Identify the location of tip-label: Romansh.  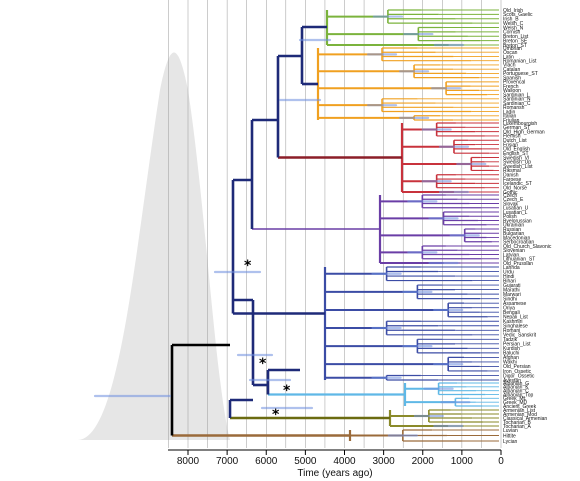
(514, 108).